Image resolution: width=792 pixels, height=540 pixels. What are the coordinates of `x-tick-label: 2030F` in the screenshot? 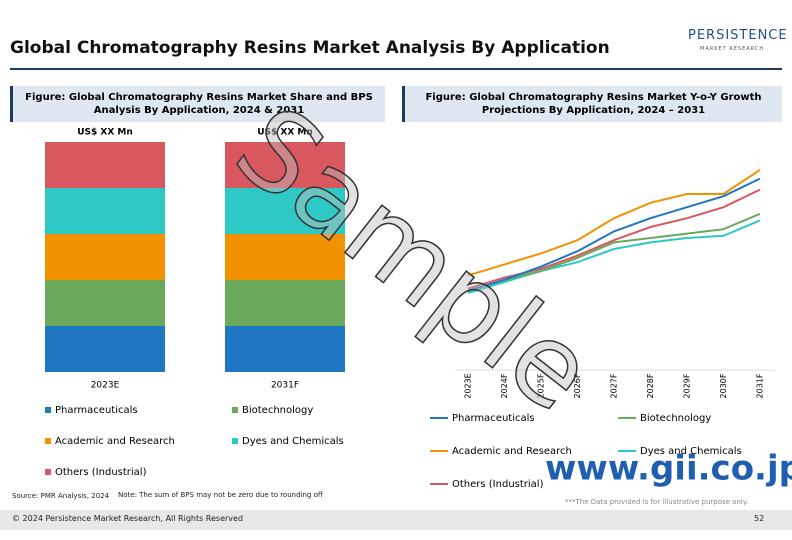 It's located at (723, 385).